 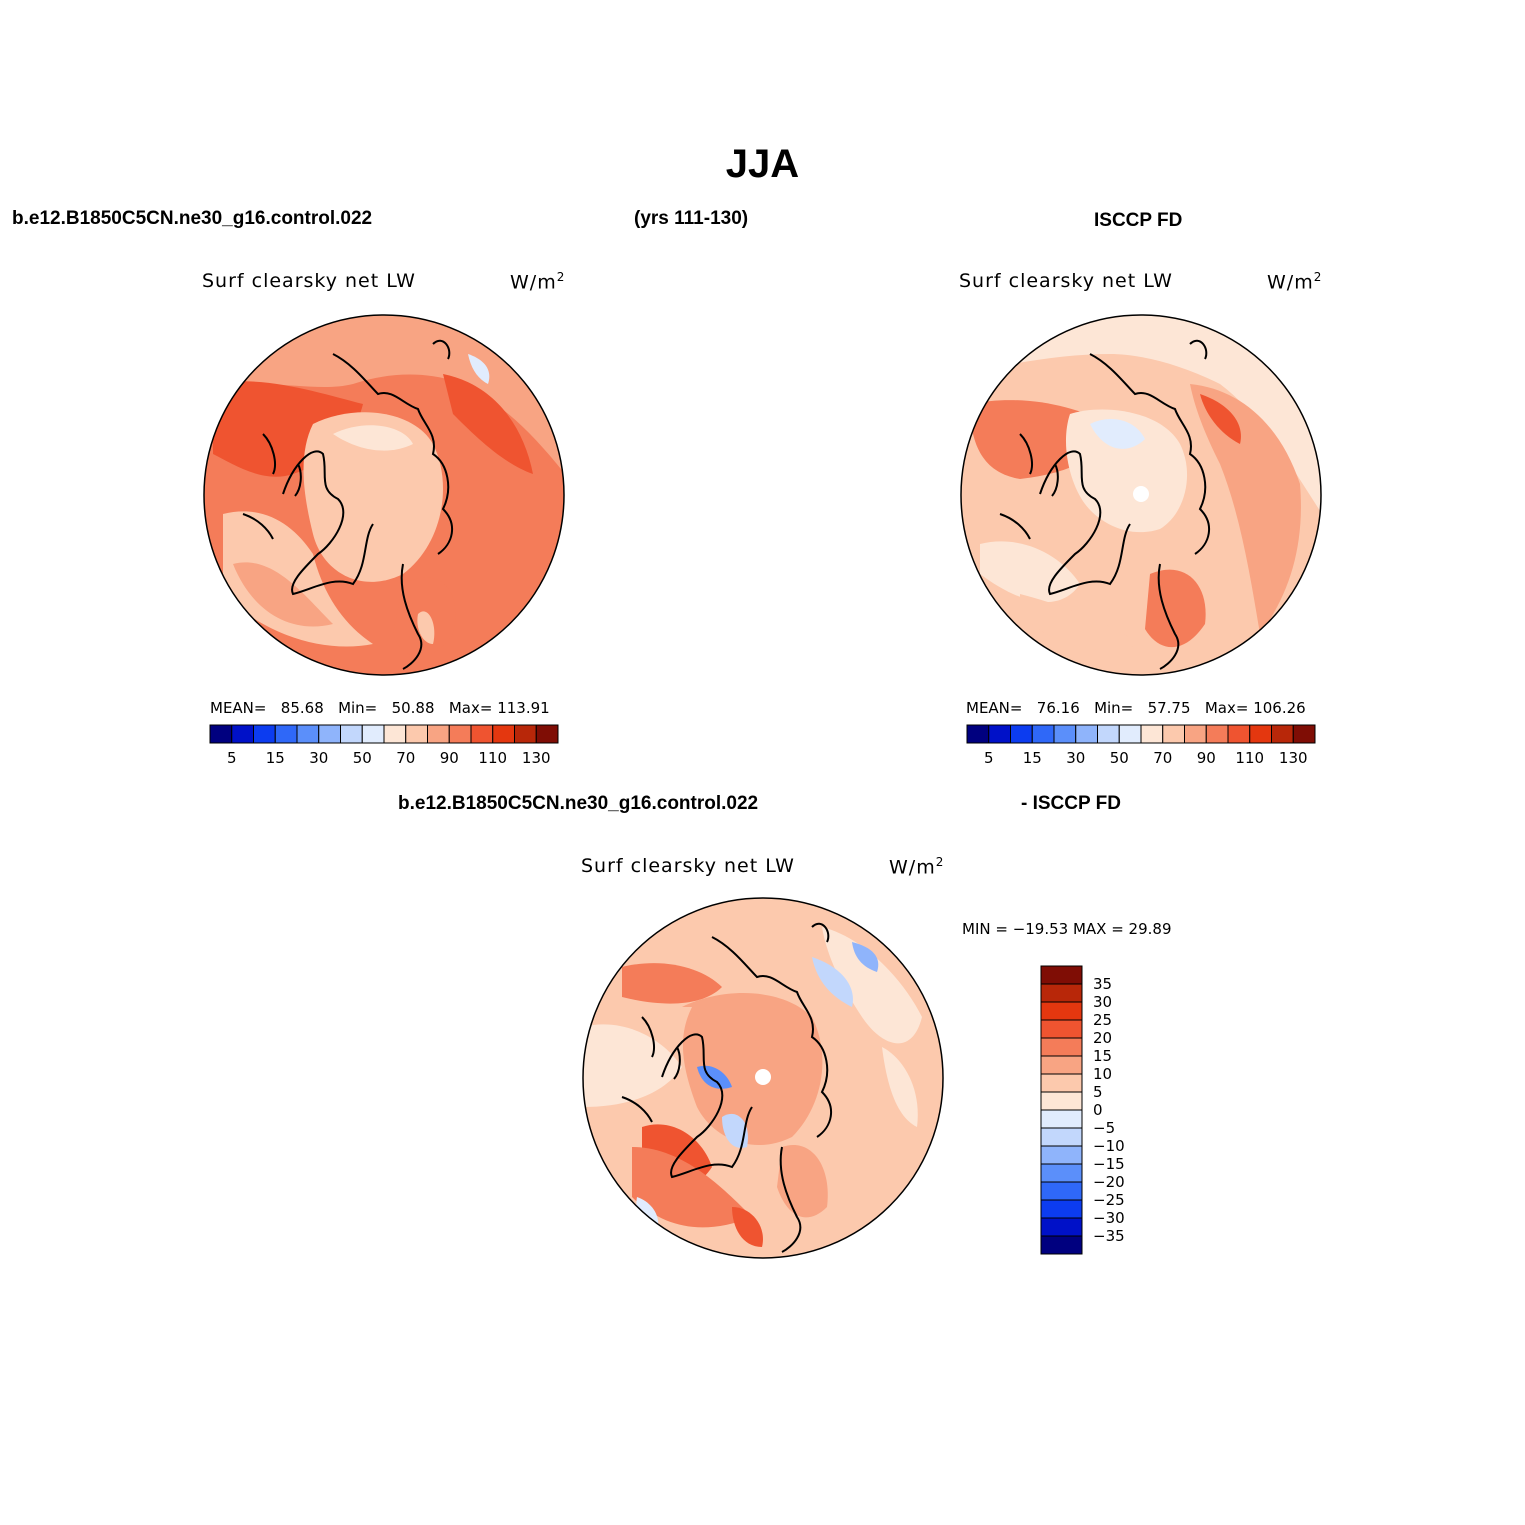 I want to click on model-stats: MEAN= 85.68 Min= 50.88 Max= 113.91, so click(x=380, y=708).